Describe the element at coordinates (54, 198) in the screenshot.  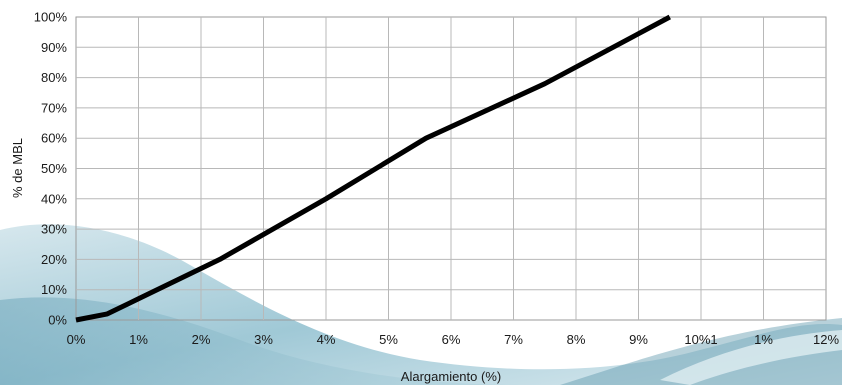
I see `y-tick-label: 40%` at that location.